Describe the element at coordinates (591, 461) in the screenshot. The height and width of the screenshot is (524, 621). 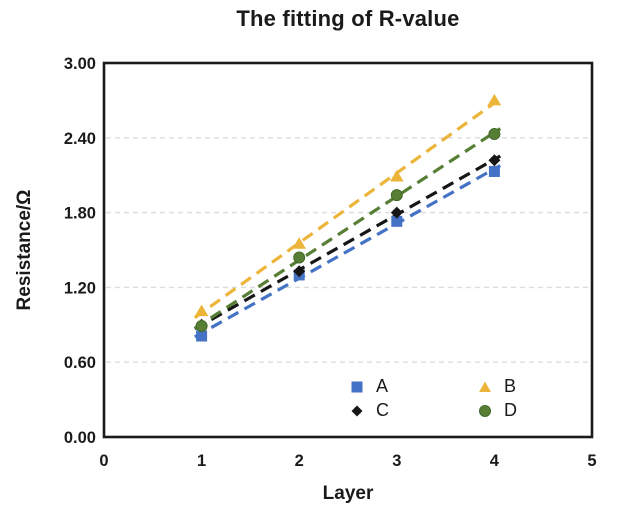
I see `x-tick-label: 5` at that location.